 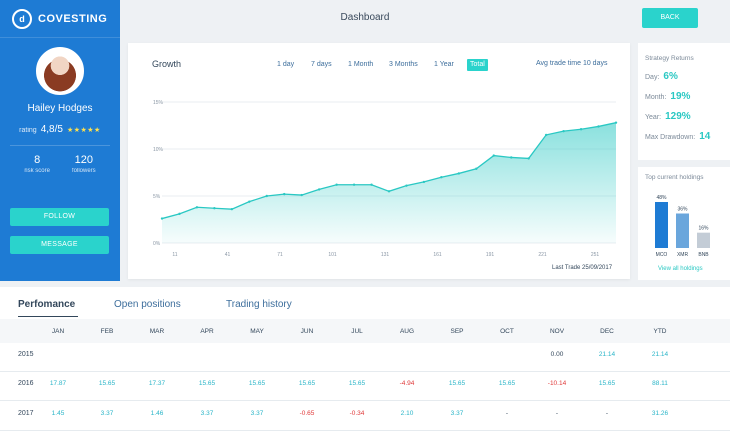 I want to click on y-tick-label: 15%, so click(x=158, y=103).